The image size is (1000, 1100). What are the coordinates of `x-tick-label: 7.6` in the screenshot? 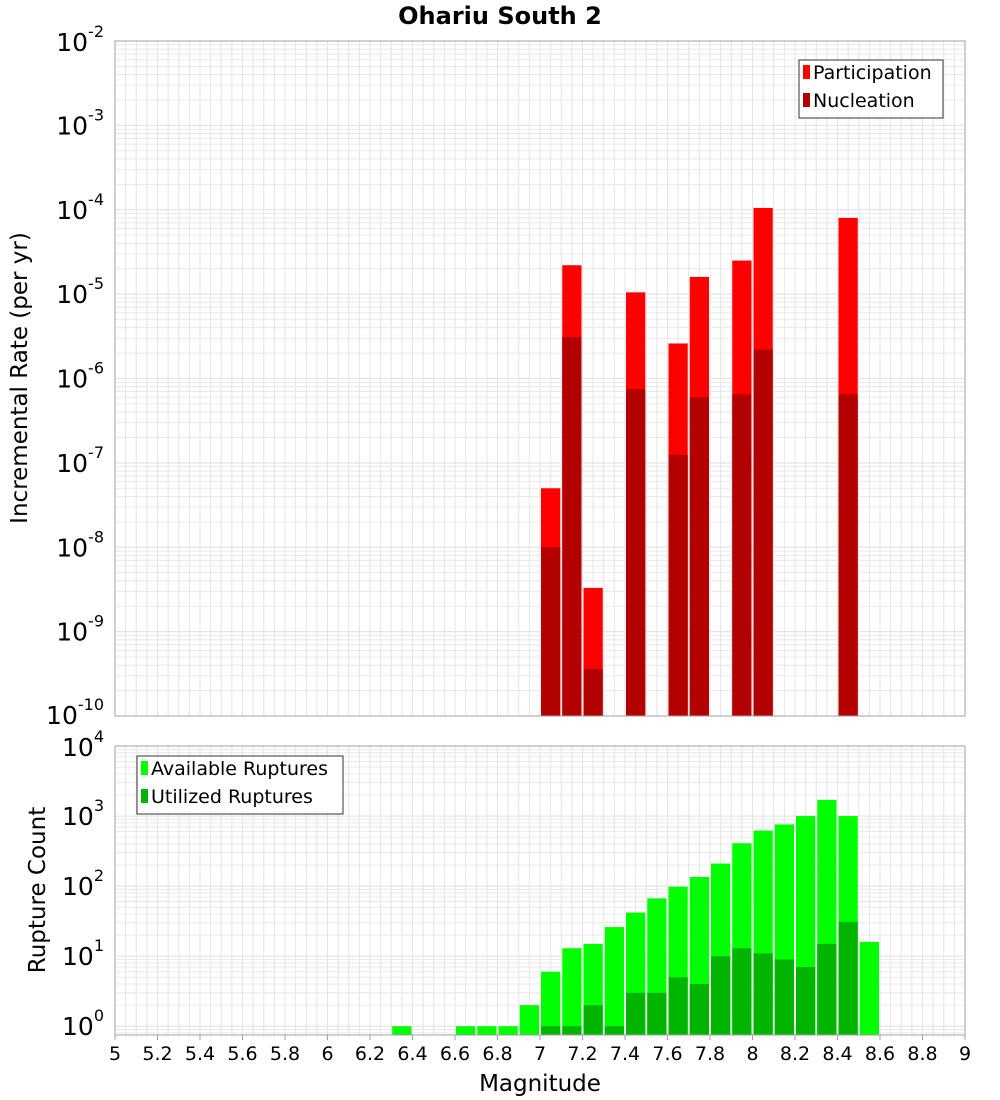 It's located at (667, 1054).